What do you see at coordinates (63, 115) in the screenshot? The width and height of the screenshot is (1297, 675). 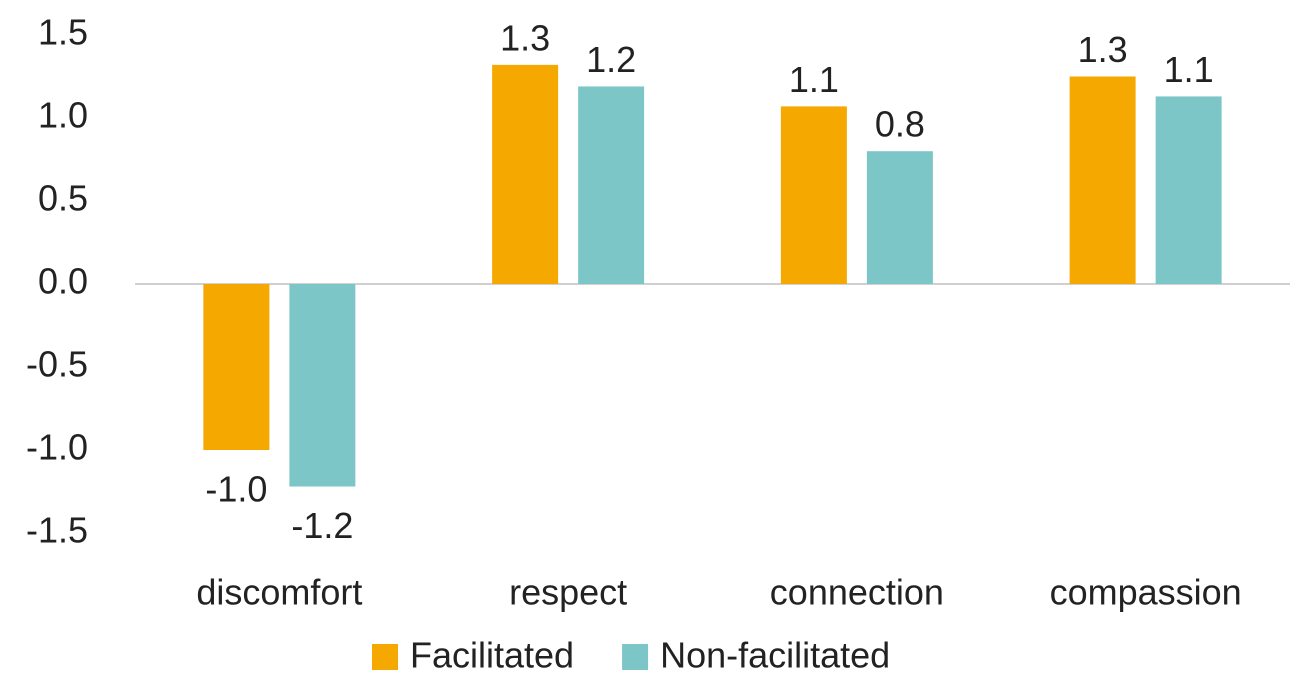 I see `y-tick-label: 1.0` at bounding box center [63, 115].